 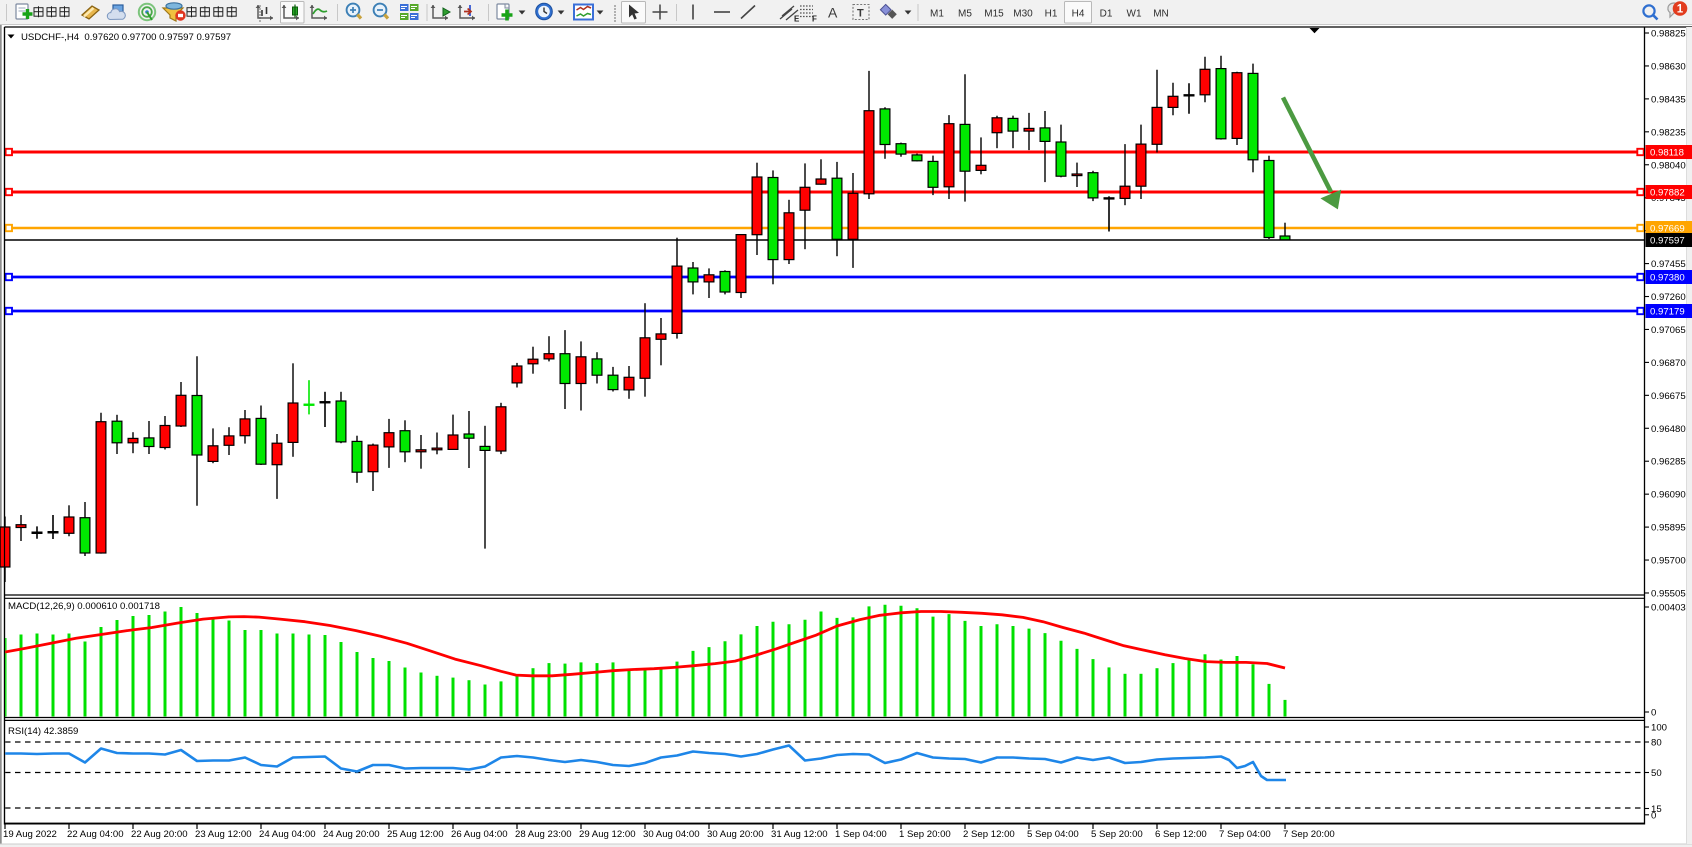 What do you see at coordinates (860, 14) in the screenshot?
I see `svg-text: T` at bounding box center [860, 14].